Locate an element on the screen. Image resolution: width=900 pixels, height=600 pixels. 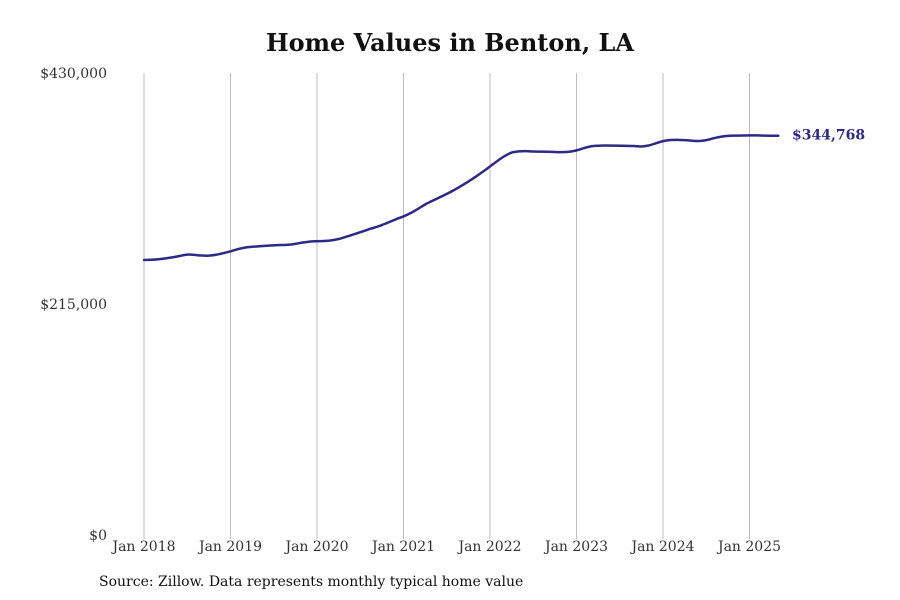
x-tick-label: Jan 2018 is located at coordinates (142, 547).